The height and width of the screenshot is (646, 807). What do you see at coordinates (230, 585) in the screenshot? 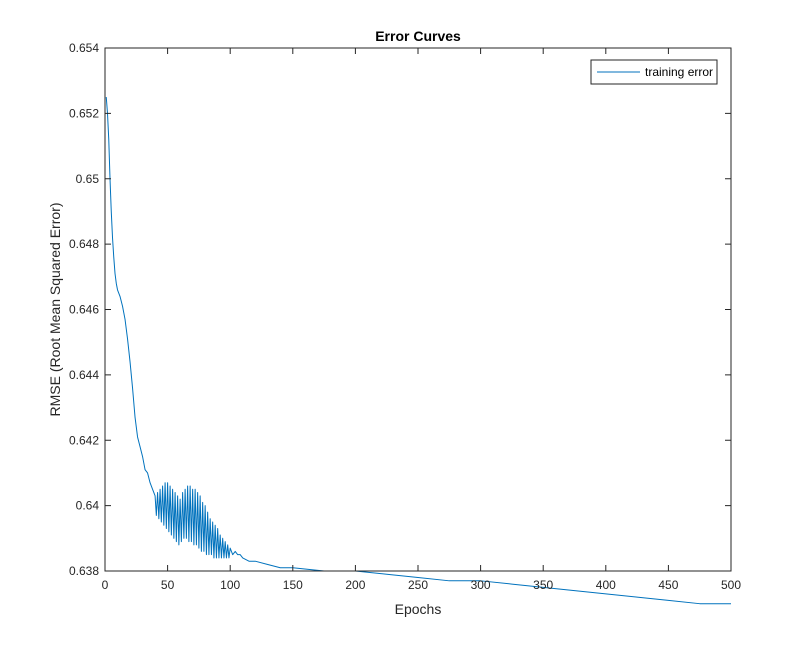
I see `x-tick-label: 100` at bounding box center [230, 585].